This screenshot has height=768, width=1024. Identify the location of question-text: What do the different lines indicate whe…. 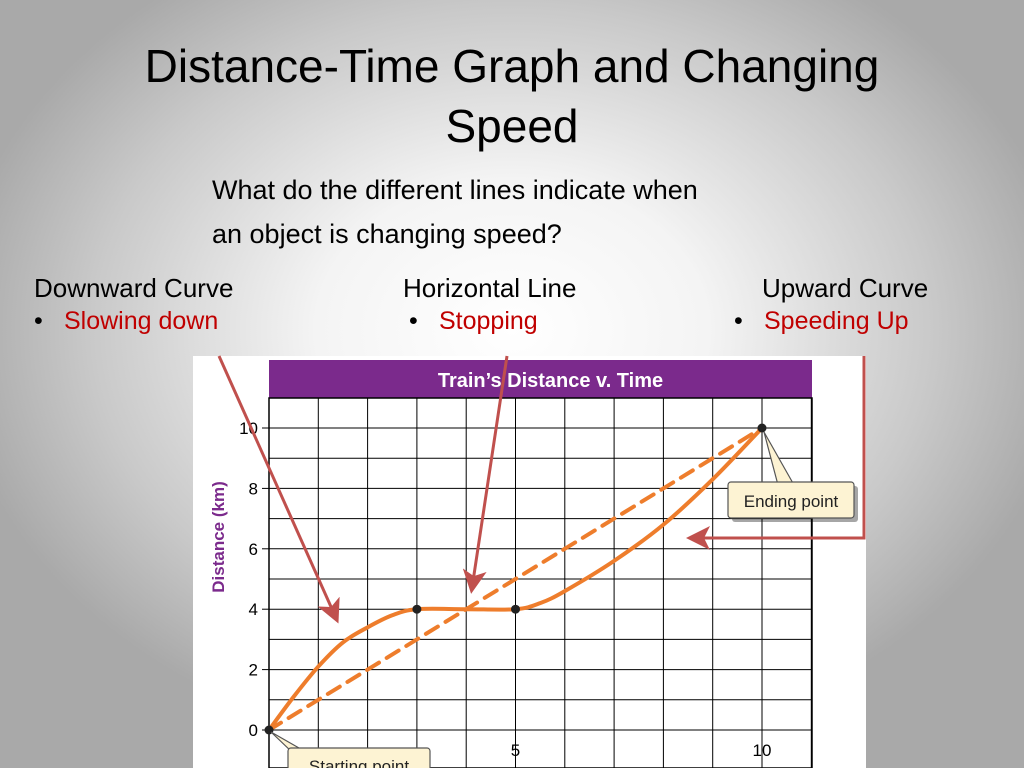
(532, 212).